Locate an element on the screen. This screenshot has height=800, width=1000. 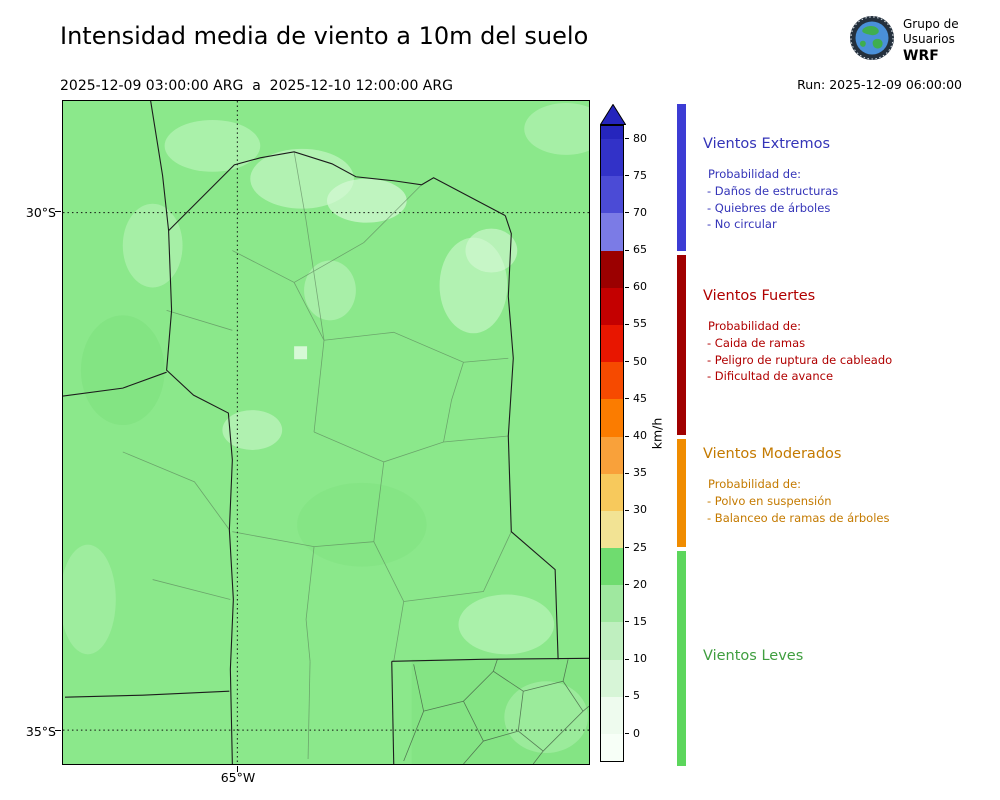
legend-title: Vientos Moderados is located at coordinates (772, 454).